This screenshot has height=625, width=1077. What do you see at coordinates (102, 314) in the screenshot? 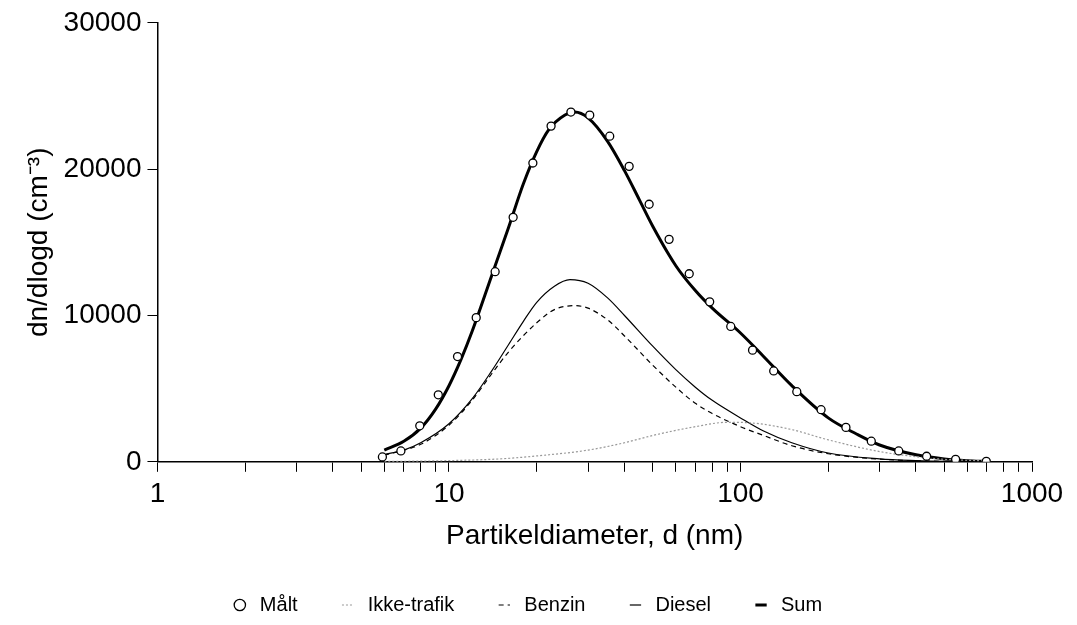
I see `y-tick-label: 10000` at bounding box center [102, 314].